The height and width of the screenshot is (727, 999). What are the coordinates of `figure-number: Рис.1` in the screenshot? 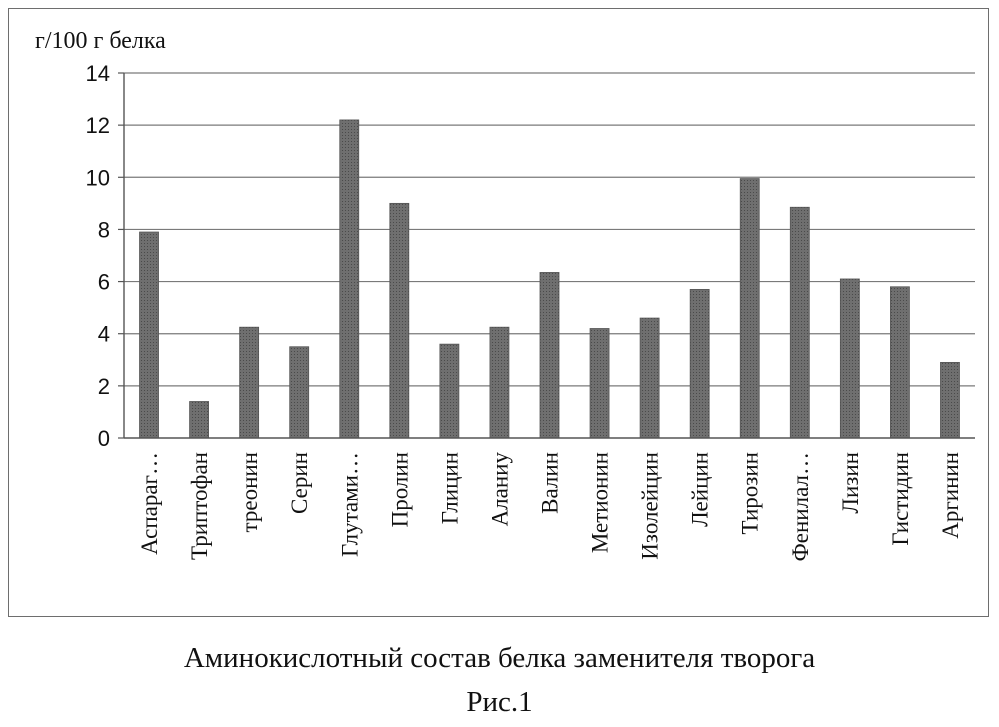 It's located at (499, 702).